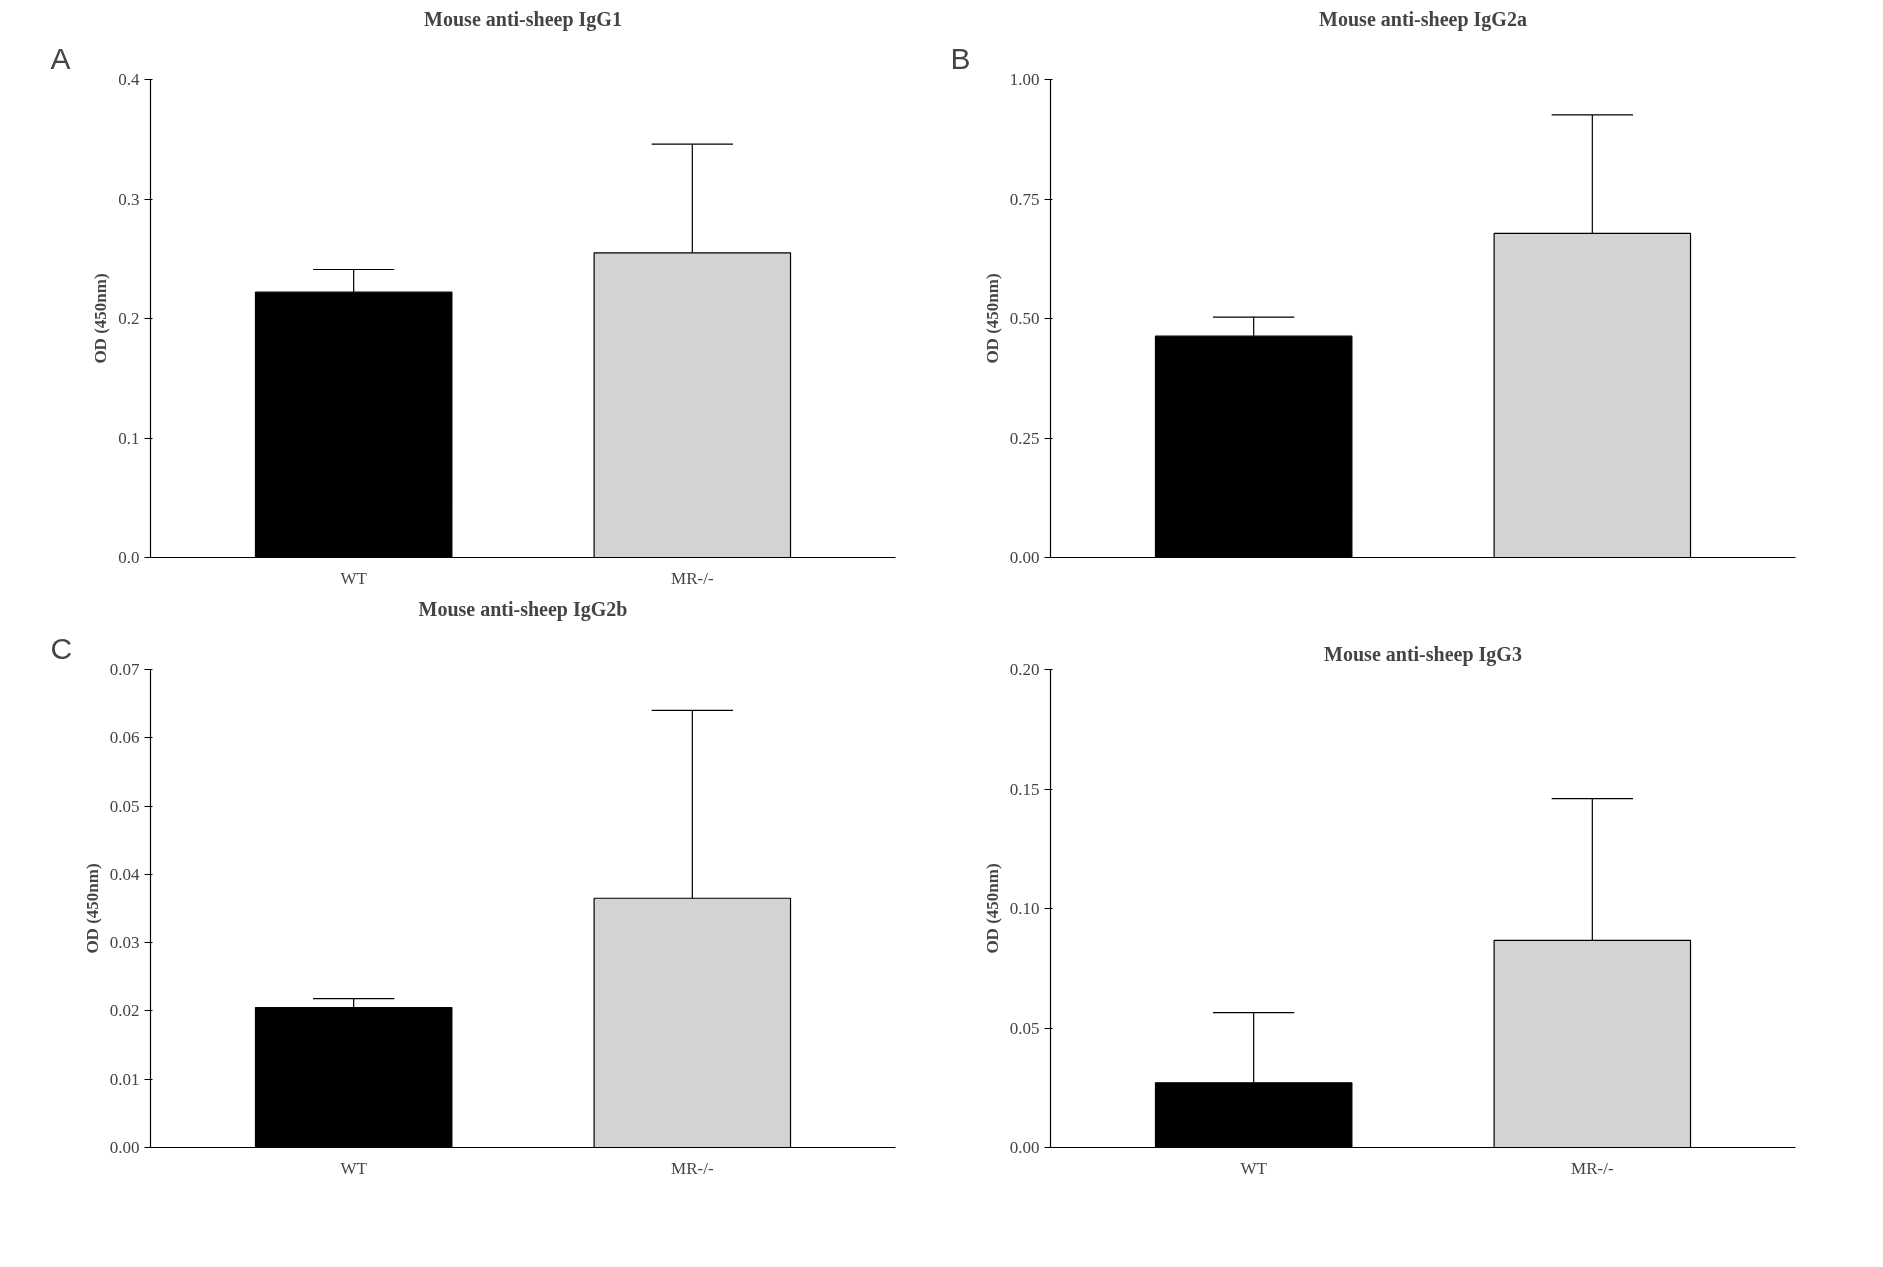  What do you see at coordinates (129, 79) in the screenshot?
I see `y-tick-label: 0.4` at bounding box center [129, 79].